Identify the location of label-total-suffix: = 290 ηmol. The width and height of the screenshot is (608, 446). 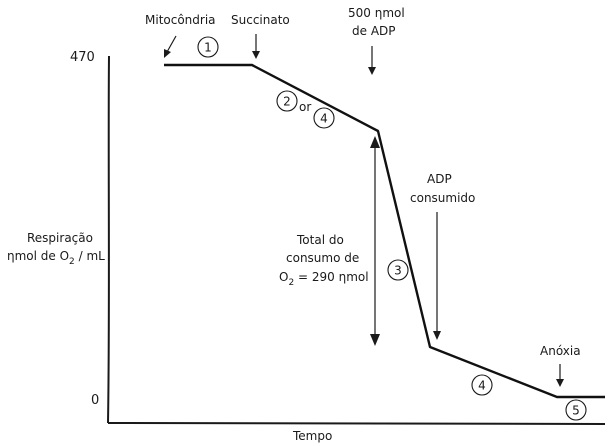
(331, 277).